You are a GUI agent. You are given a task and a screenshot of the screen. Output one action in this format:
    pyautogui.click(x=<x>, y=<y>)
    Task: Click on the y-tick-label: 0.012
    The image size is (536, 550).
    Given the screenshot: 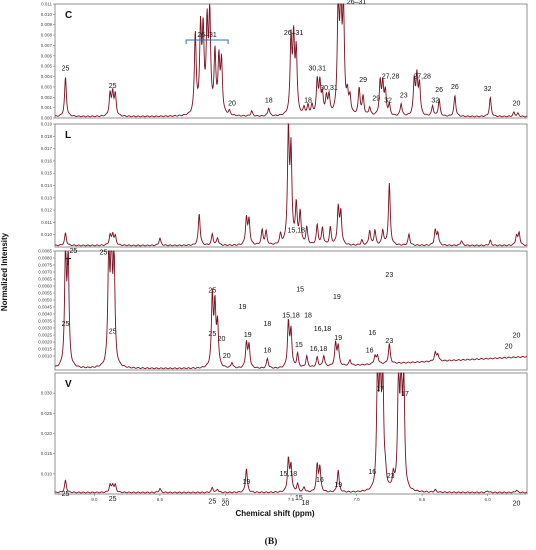 What is the action you would take?
    pyautogui.click(x=47, y=210)
    